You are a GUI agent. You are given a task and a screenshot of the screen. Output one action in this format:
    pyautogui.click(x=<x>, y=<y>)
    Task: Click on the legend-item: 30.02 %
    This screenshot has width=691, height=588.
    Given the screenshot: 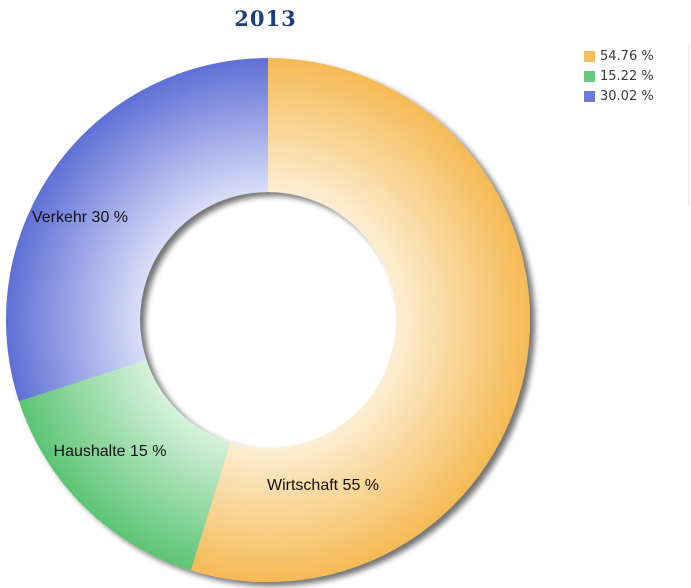 What is the action you would take?
    pyautogui.click(x=636, y=96)
    